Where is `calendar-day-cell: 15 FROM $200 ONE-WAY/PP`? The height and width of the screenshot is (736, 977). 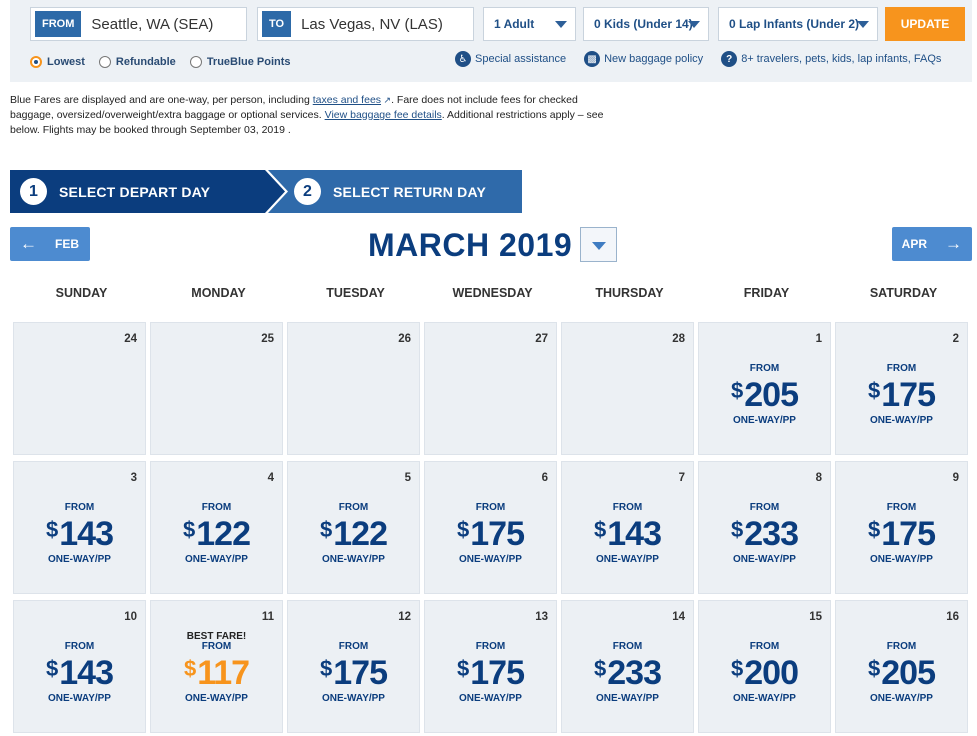
calendar-day-cell: 15 FROM $200 ONE-WAY/PP is located at coordinates (764, 666).